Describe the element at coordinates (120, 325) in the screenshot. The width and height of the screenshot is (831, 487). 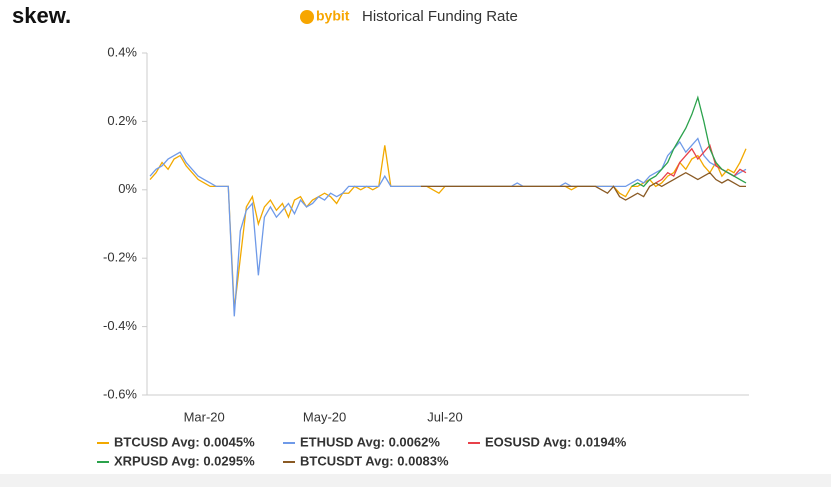
I see `y-tick-label: -0.4%` at that location.